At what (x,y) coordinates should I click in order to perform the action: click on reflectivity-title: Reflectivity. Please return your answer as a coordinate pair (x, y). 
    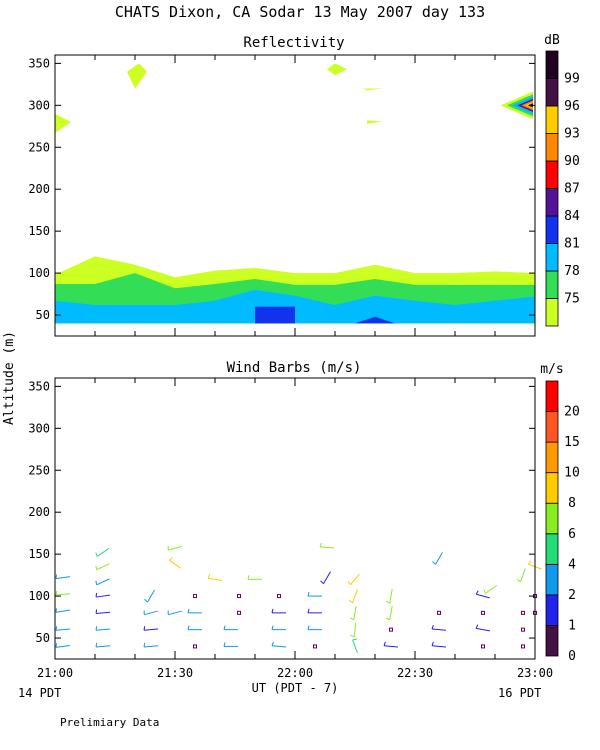
    Looking at the image, I should click on (293, 43).